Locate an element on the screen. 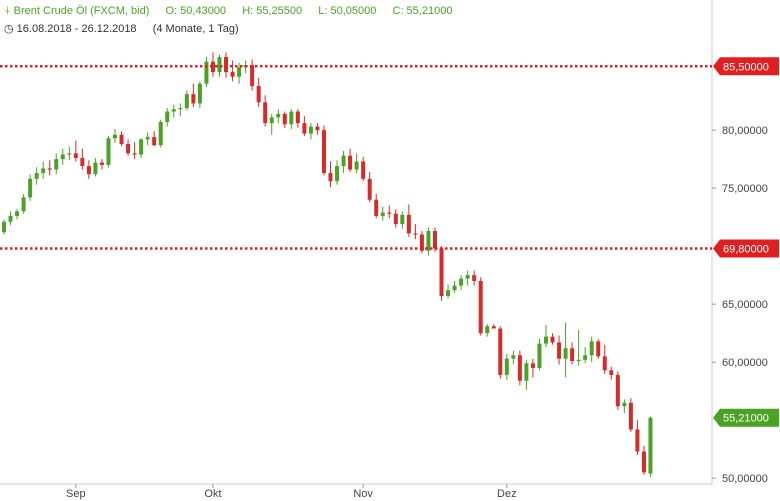 This screenshot has height=501, width=780. level-price-tag-label: 69,80000 is located at coordinates (746, 249).